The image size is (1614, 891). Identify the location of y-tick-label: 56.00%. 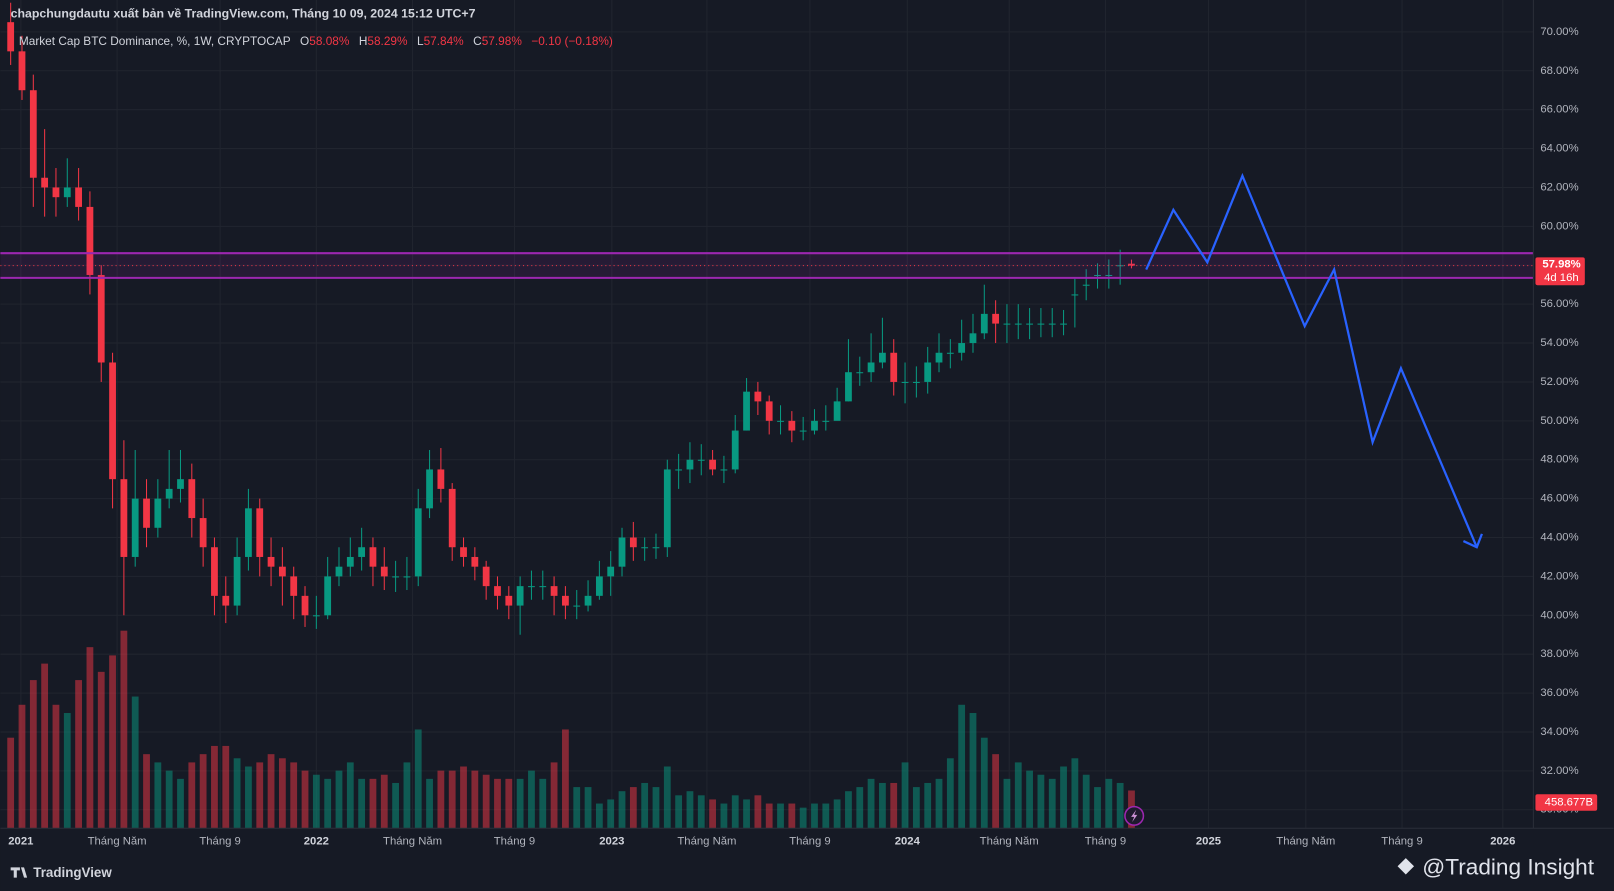
(1559, 304).